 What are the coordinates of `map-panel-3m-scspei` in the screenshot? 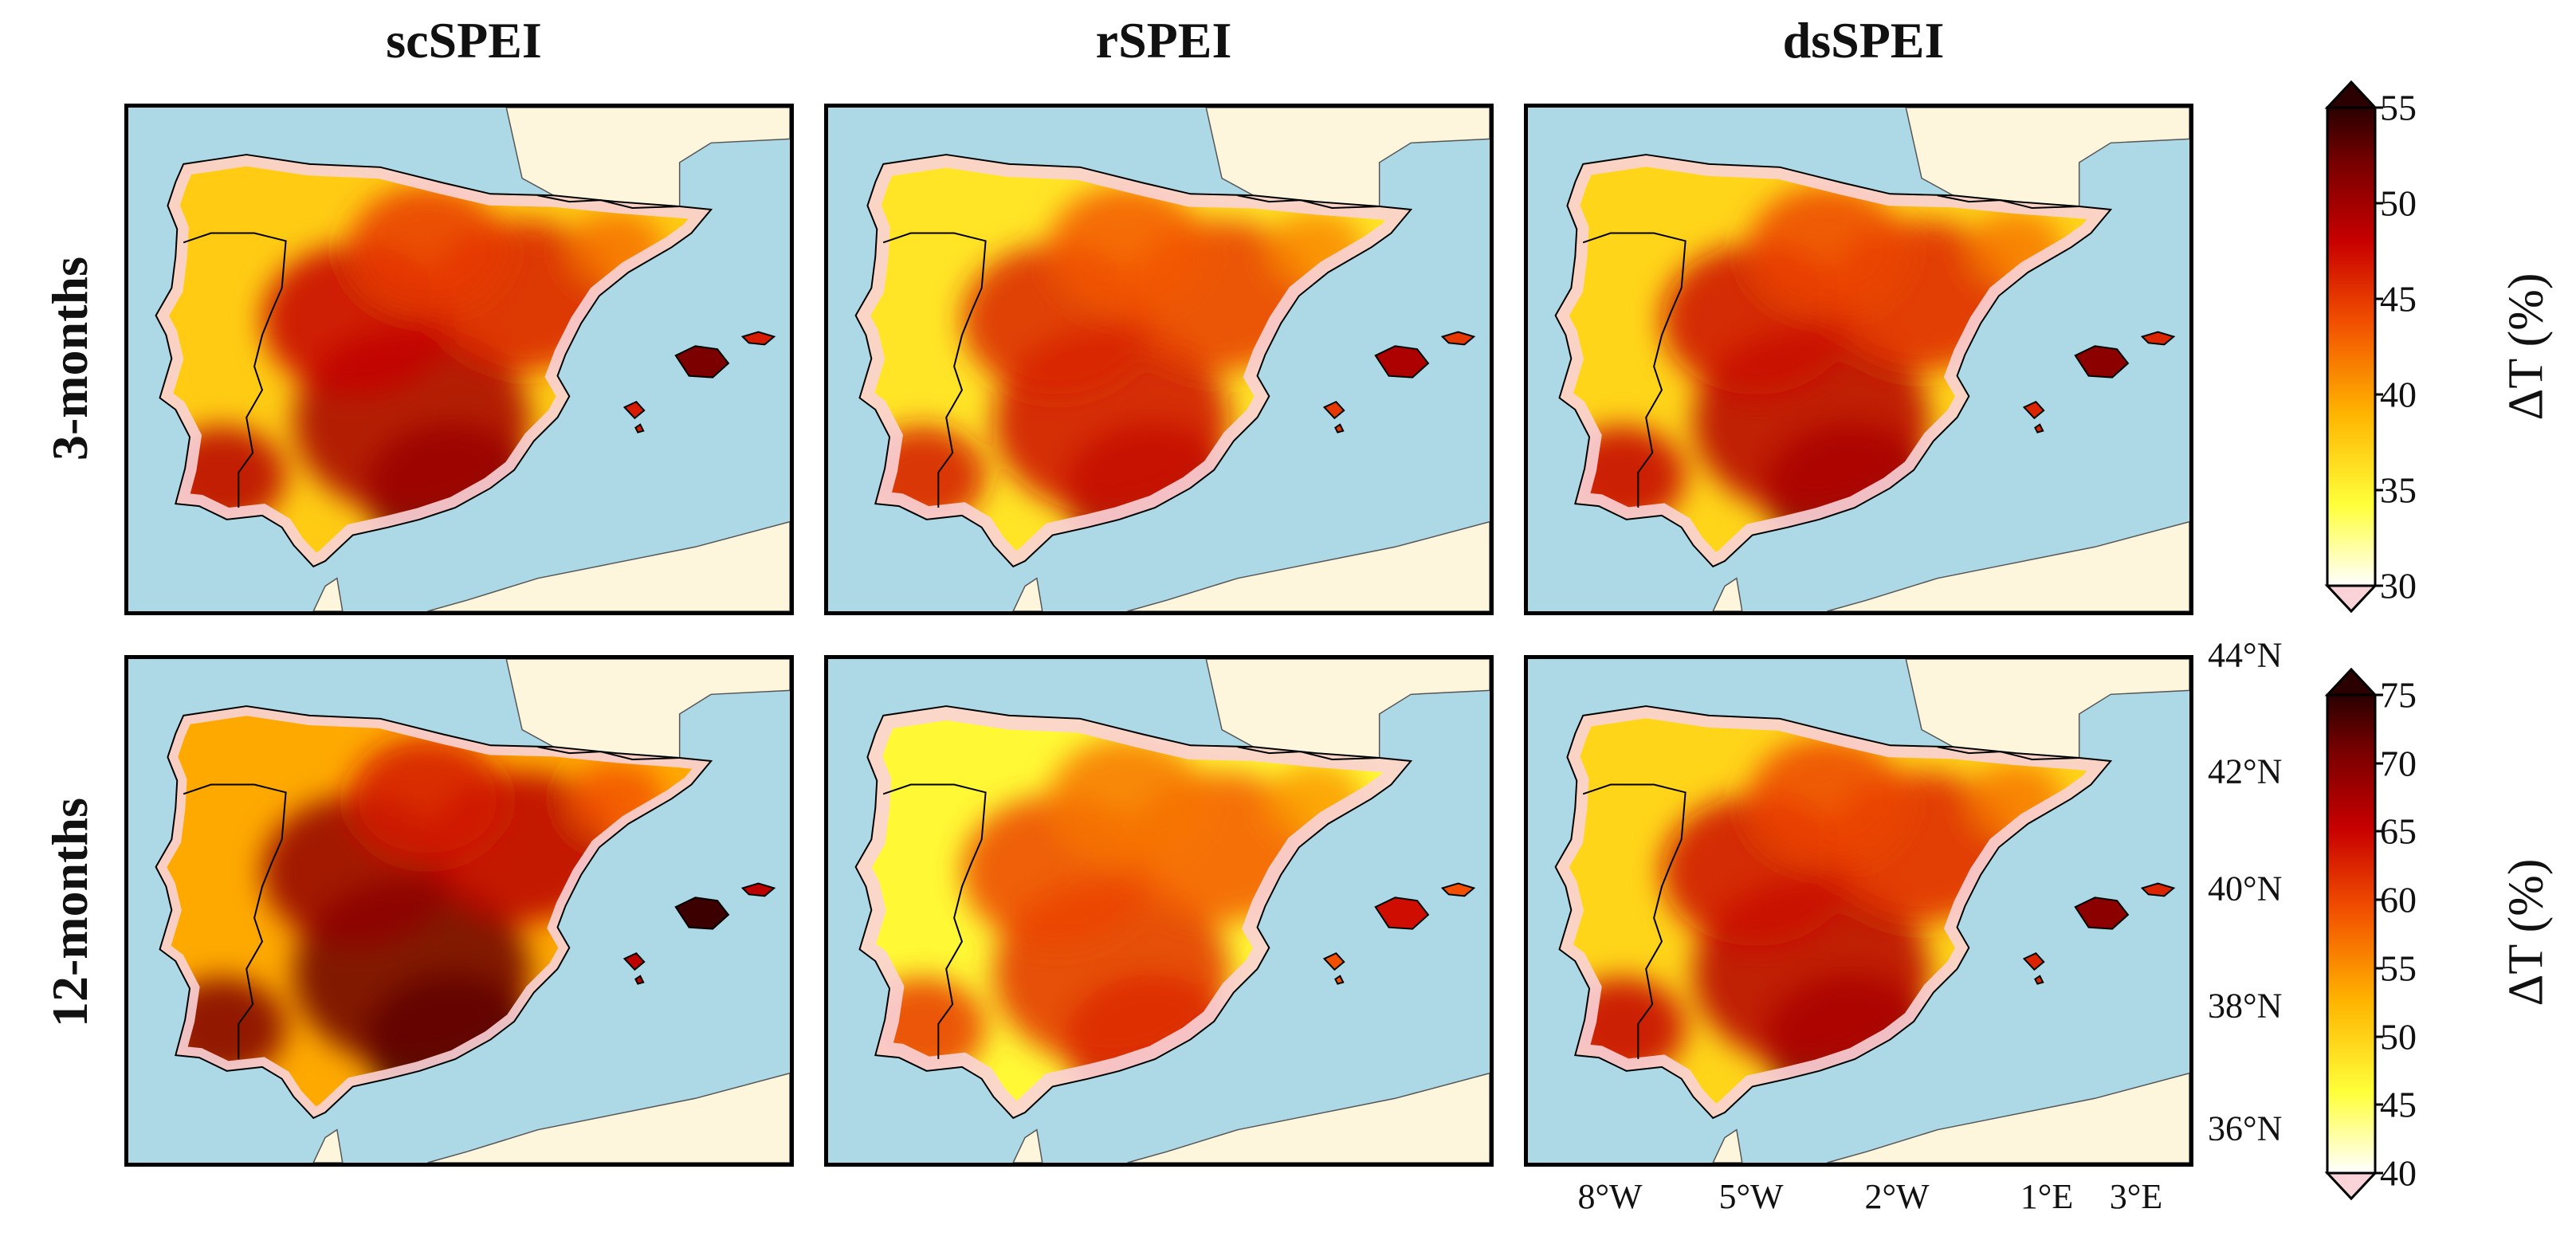 It's located at (459, 359).